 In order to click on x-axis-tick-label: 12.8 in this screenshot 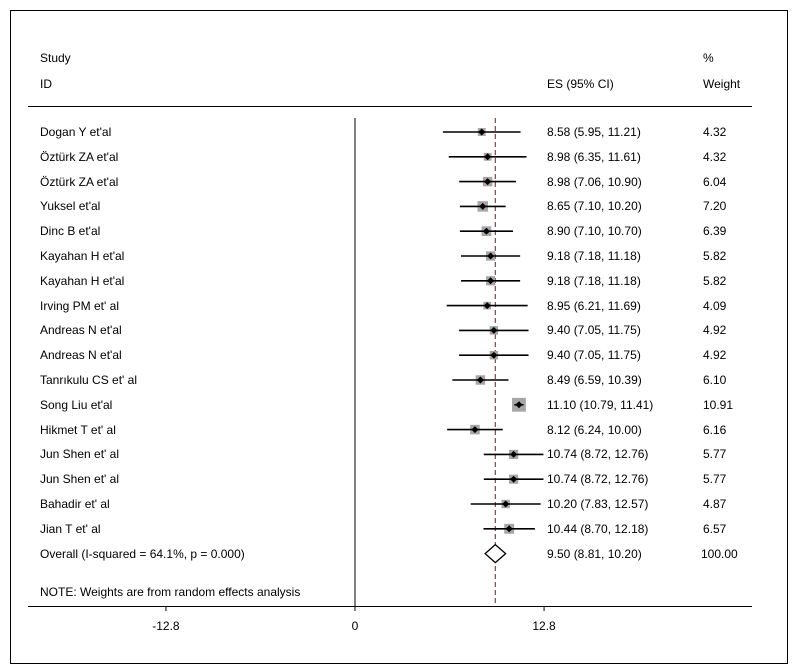, I will do `click(544, 626)`.